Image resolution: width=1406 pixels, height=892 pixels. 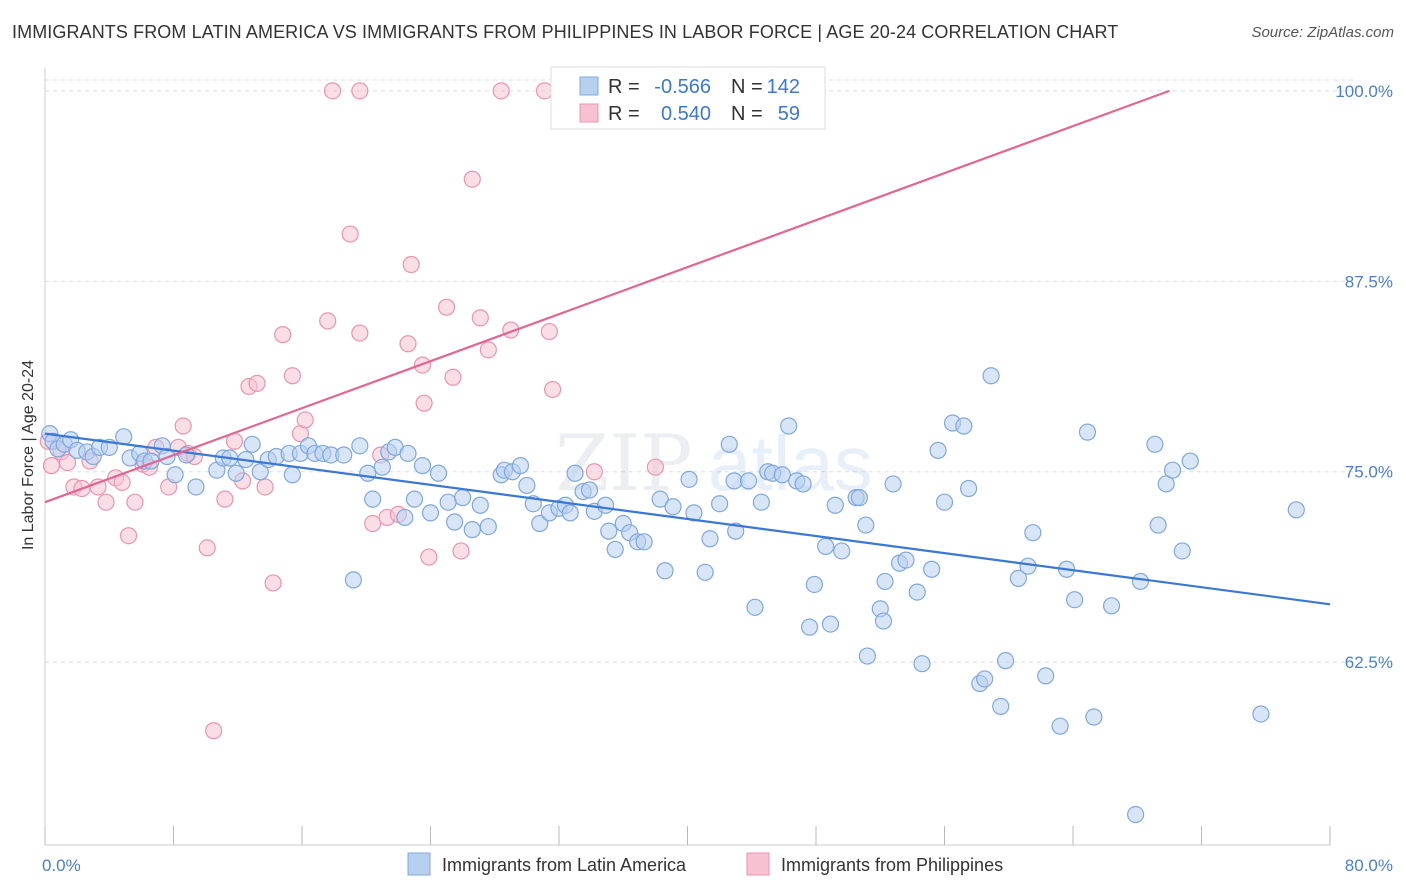 I want to click on x-tick-label: 80.0%, so click(x=1369, y=865).